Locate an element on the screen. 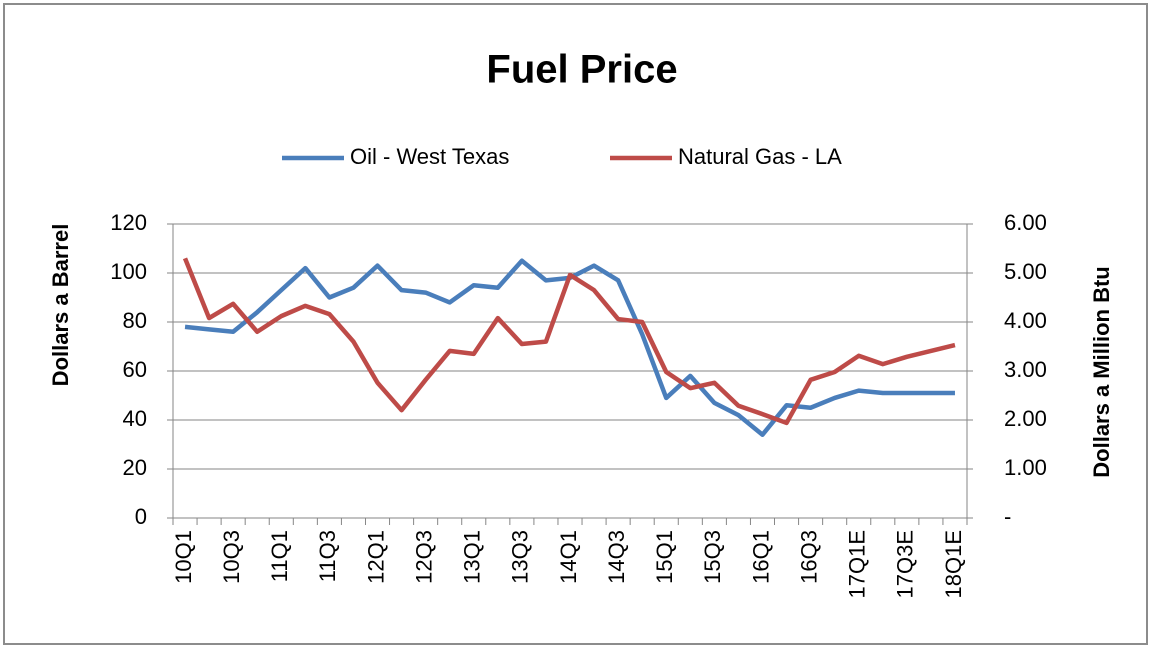 The width and height of the screenshot is (1151, 648). x-tick-label: 13Q3 is located at coordinates (520, 557).